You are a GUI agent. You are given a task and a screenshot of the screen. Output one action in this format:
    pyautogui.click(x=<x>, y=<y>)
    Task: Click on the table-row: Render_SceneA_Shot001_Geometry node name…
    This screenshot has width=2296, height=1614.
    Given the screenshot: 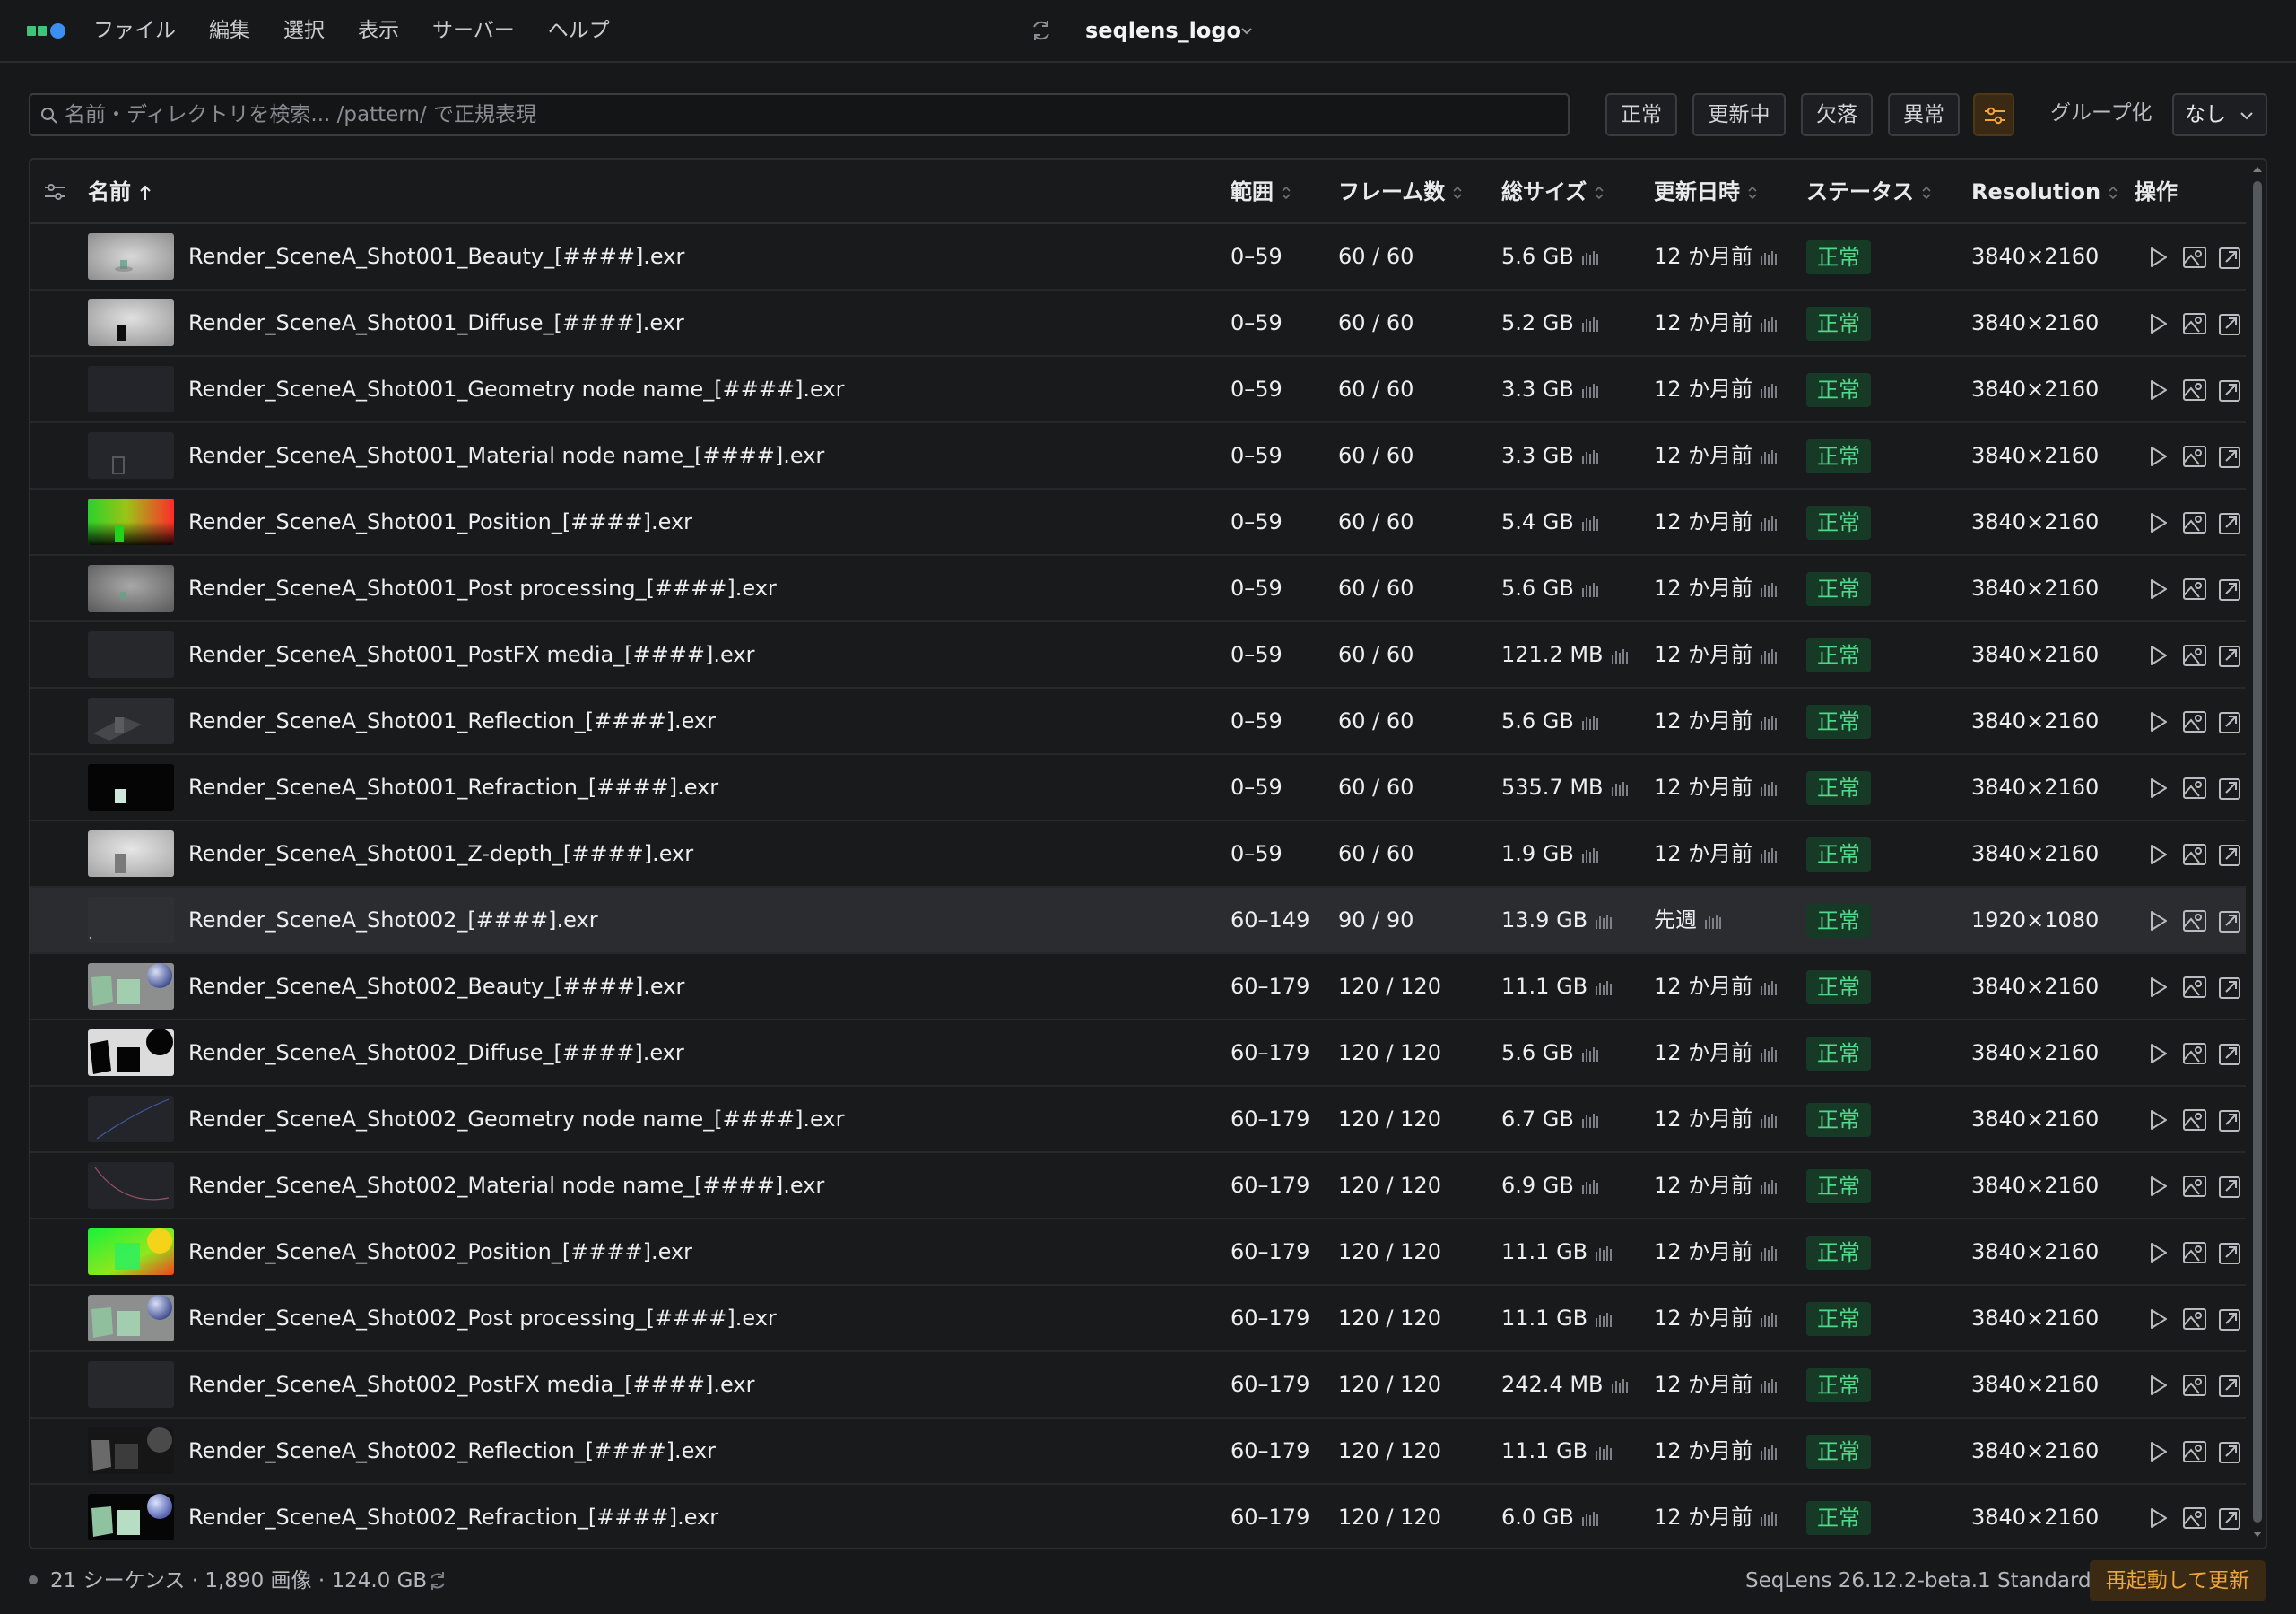 What is the action you would take?
    pyautogui.click(x=1138, y=390)
    